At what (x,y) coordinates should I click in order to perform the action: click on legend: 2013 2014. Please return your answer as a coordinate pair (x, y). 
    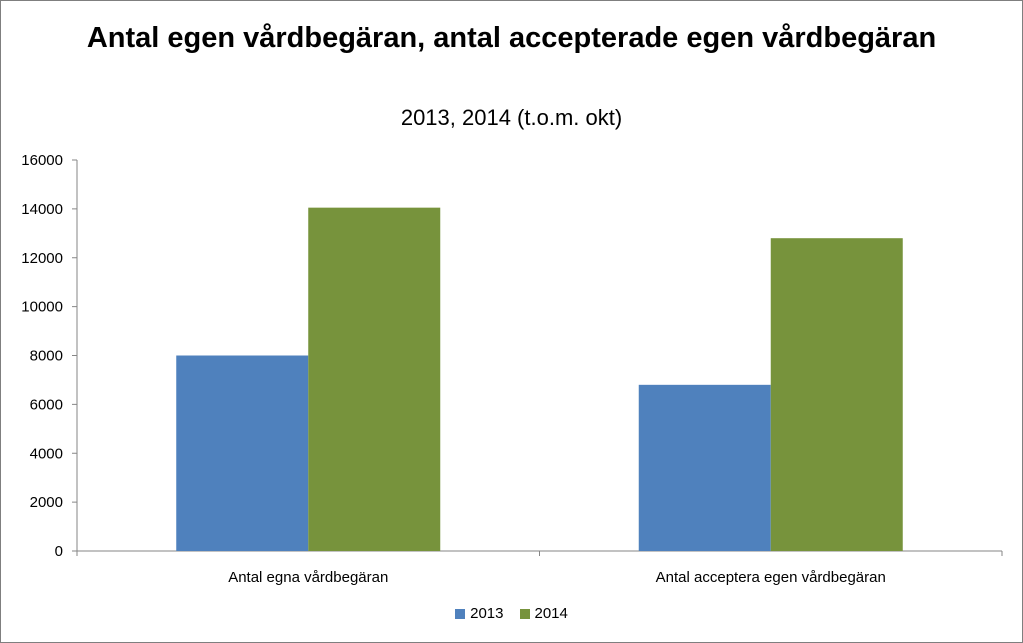
    Looking at the image, I should click on (511, 613).